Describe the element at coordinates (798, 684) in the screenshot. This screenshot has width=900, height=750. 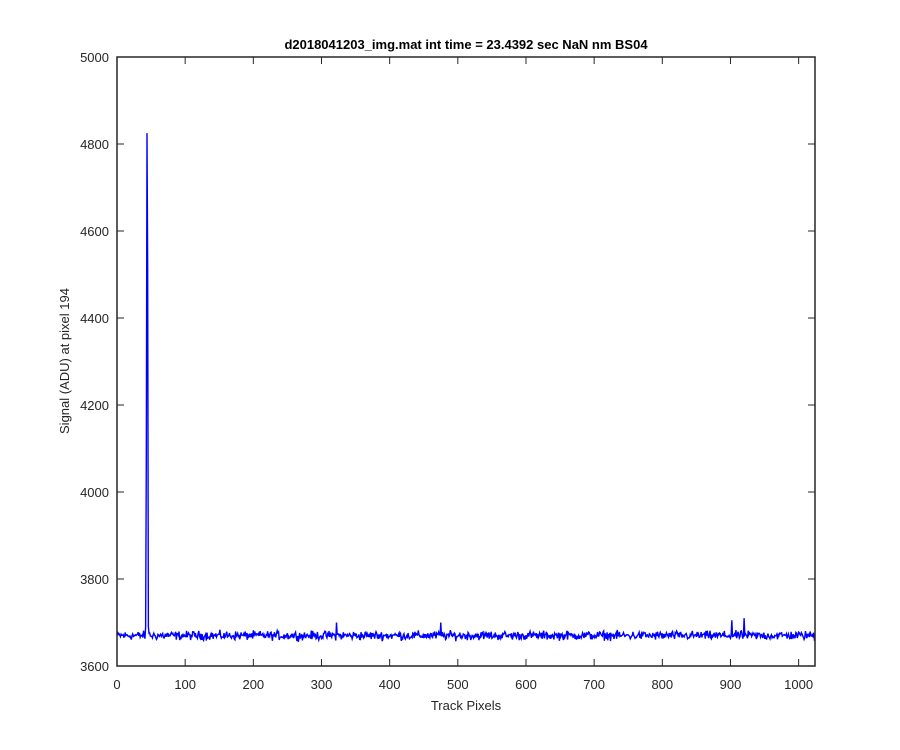
I see `x-tick-label: 1000` at that location.